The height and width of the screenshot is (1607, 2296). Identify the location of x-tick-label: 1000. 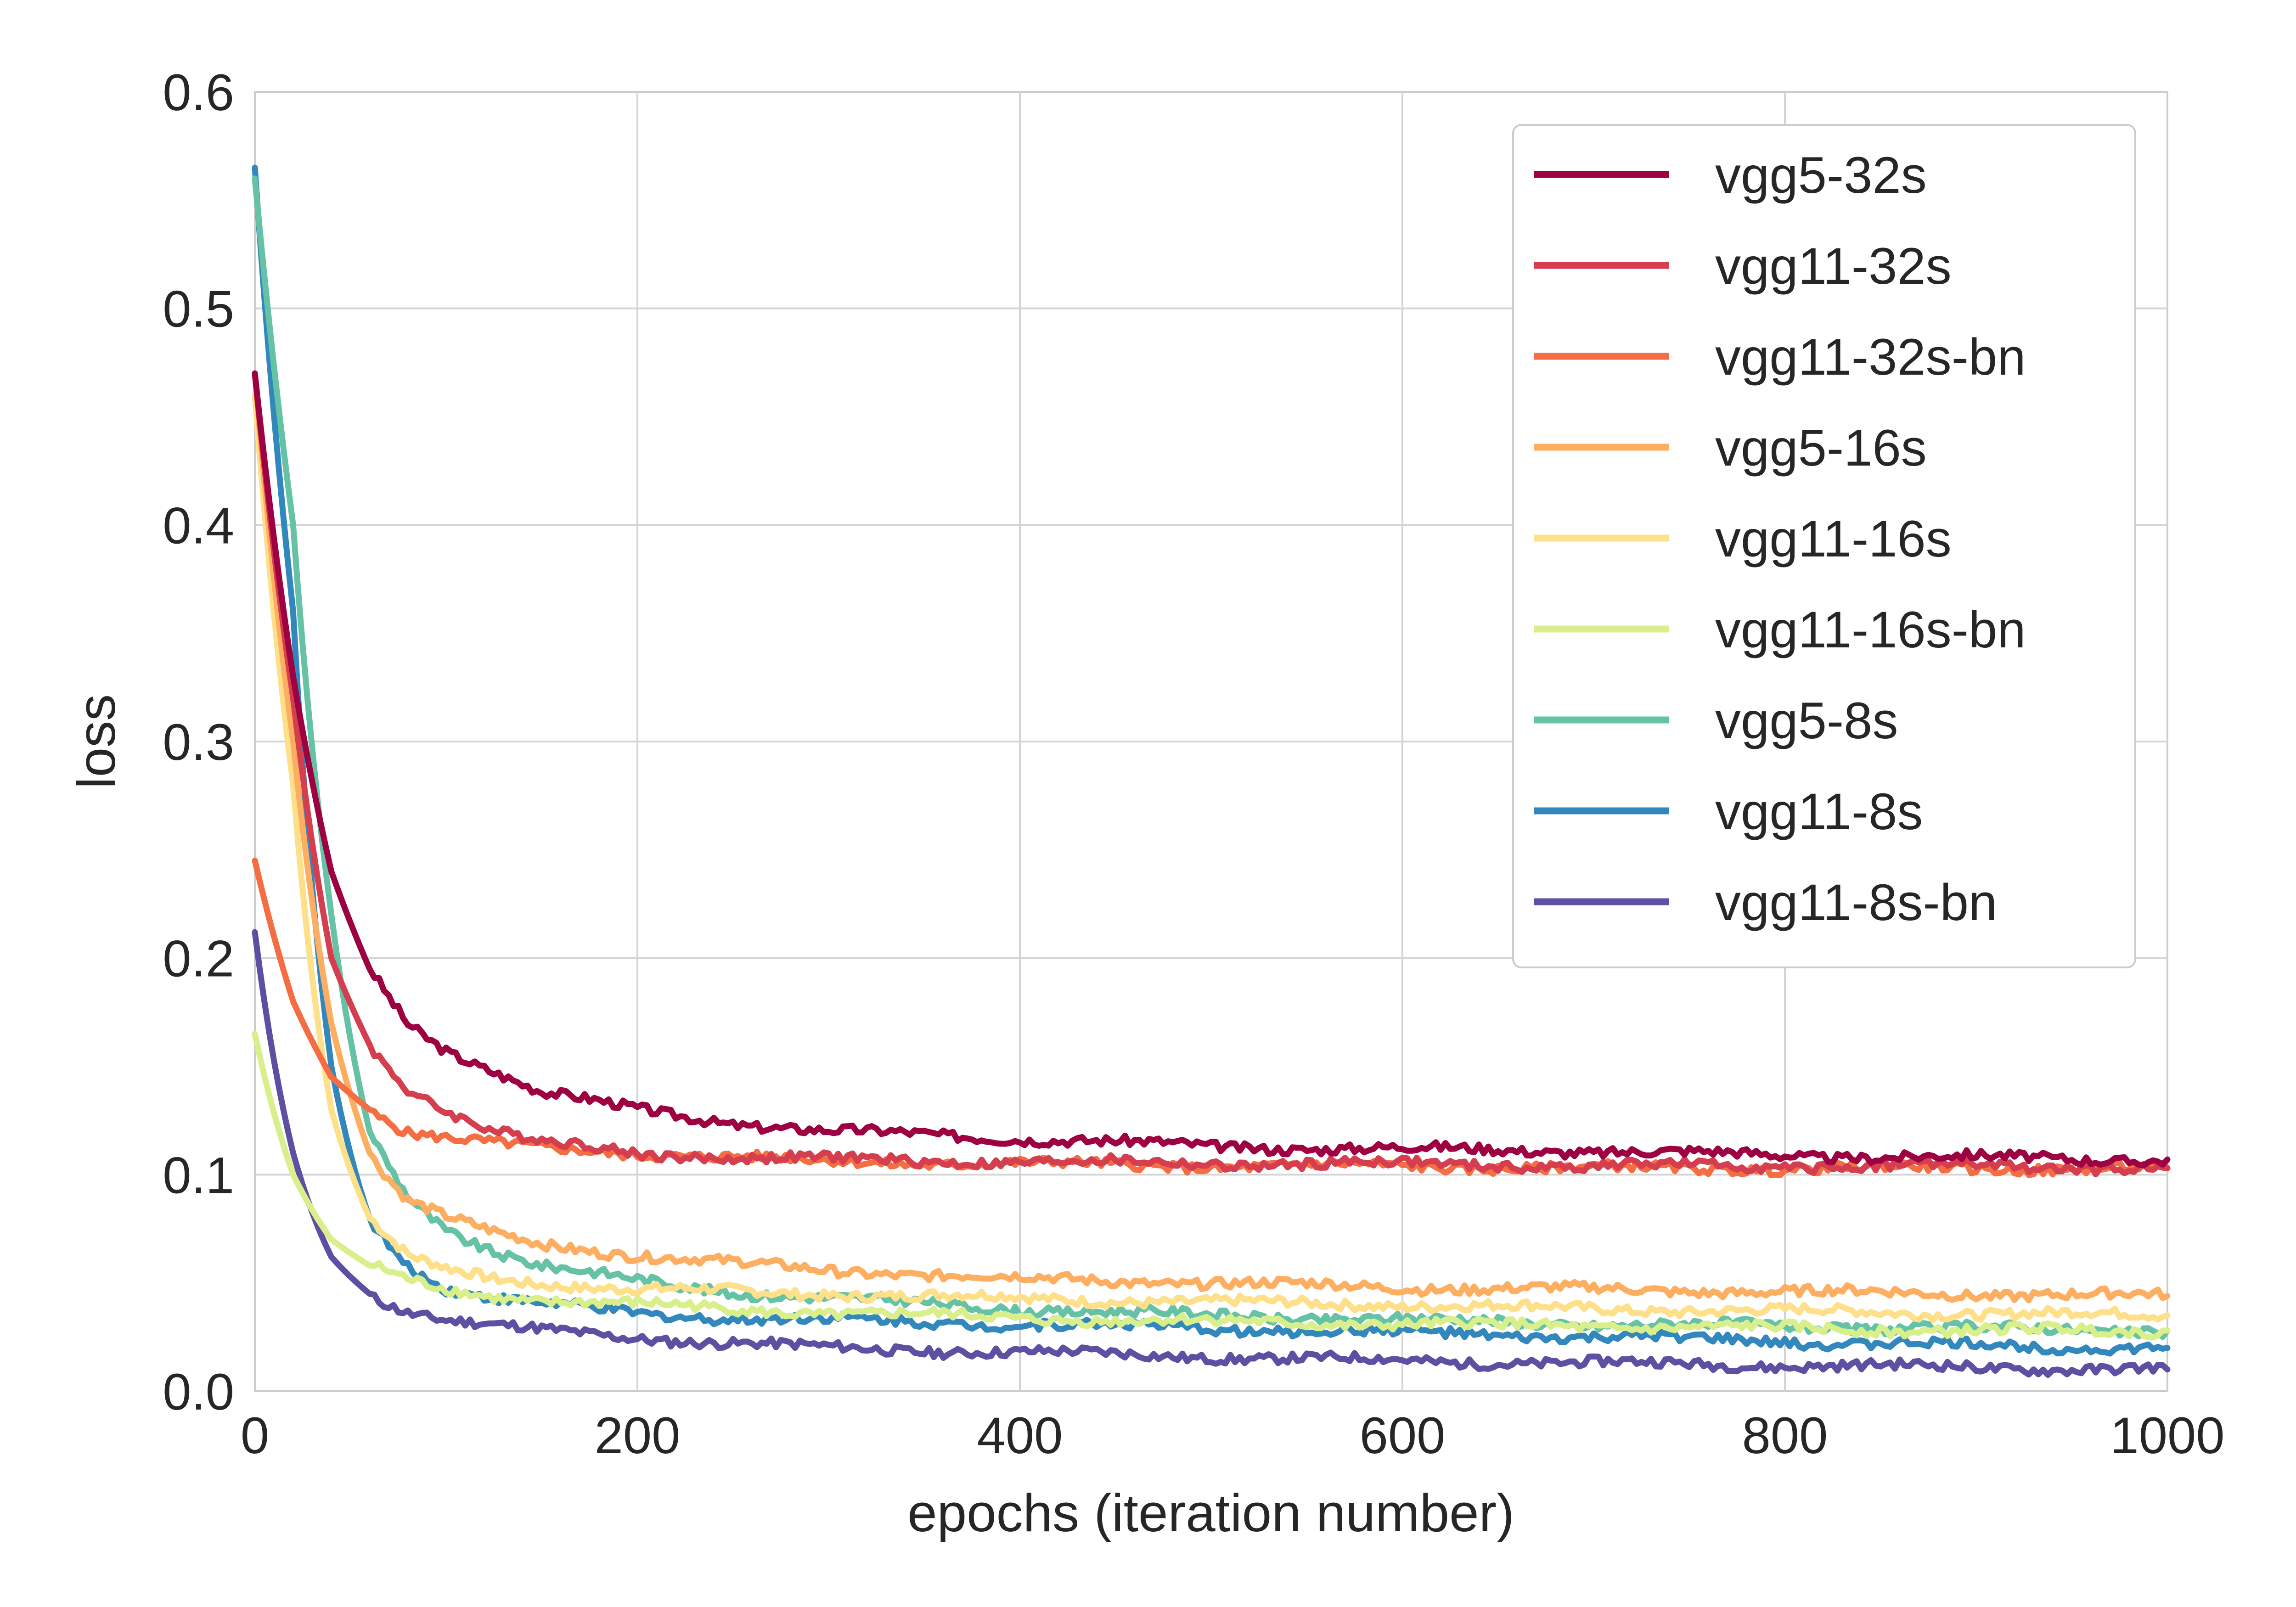
(2167, 1435).